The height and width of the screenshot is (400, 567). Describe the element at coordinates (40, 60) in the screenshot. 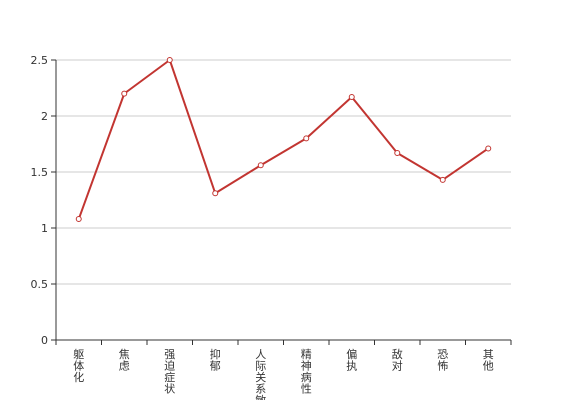

I see `y-tick-label: 2.5` at that location.